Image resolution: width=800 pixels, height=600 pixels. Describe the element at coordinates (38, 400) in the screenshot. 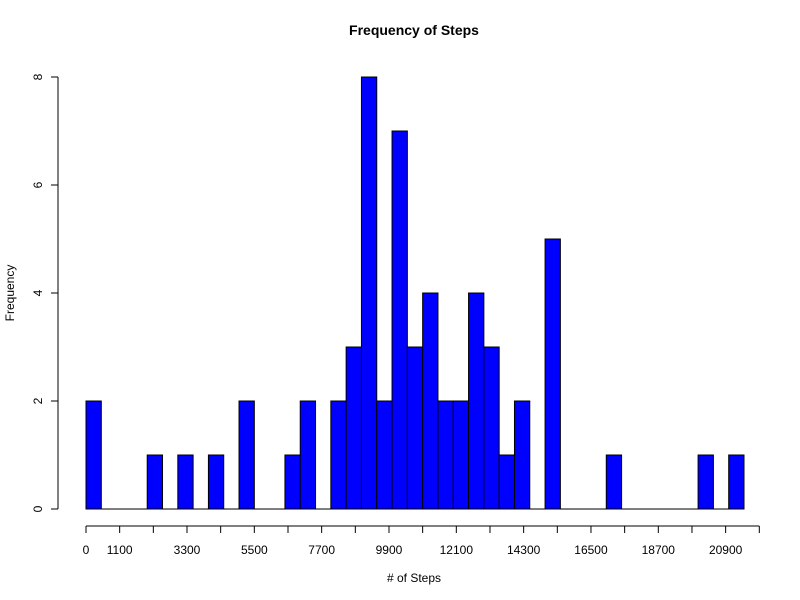

I see `y-tick-label: 2` at that location.